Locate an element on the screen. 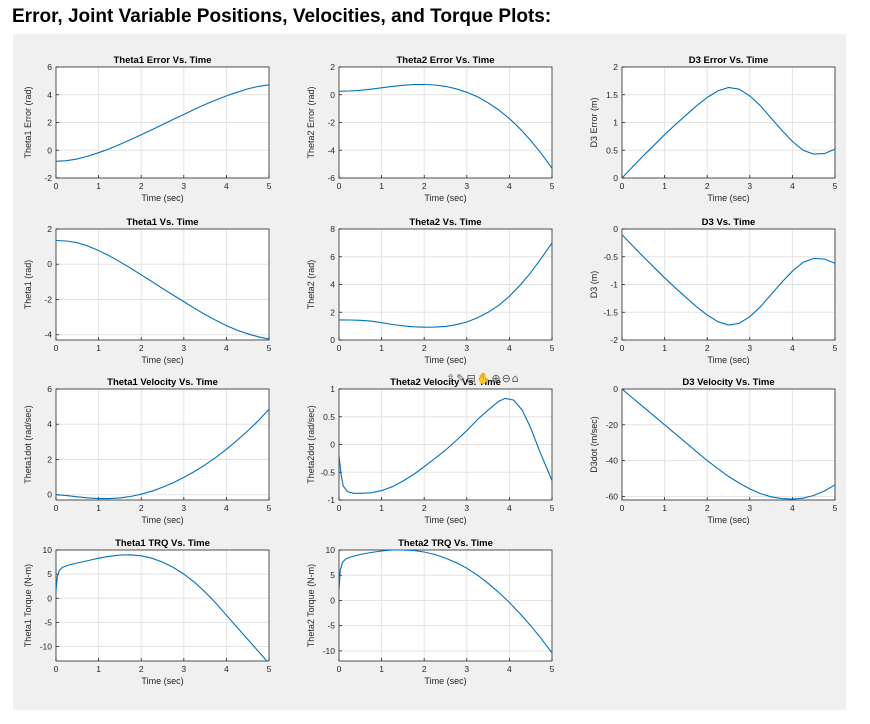  y-axis-label: Theta2 Torque (N-m) is located at coordinates (311, 605).